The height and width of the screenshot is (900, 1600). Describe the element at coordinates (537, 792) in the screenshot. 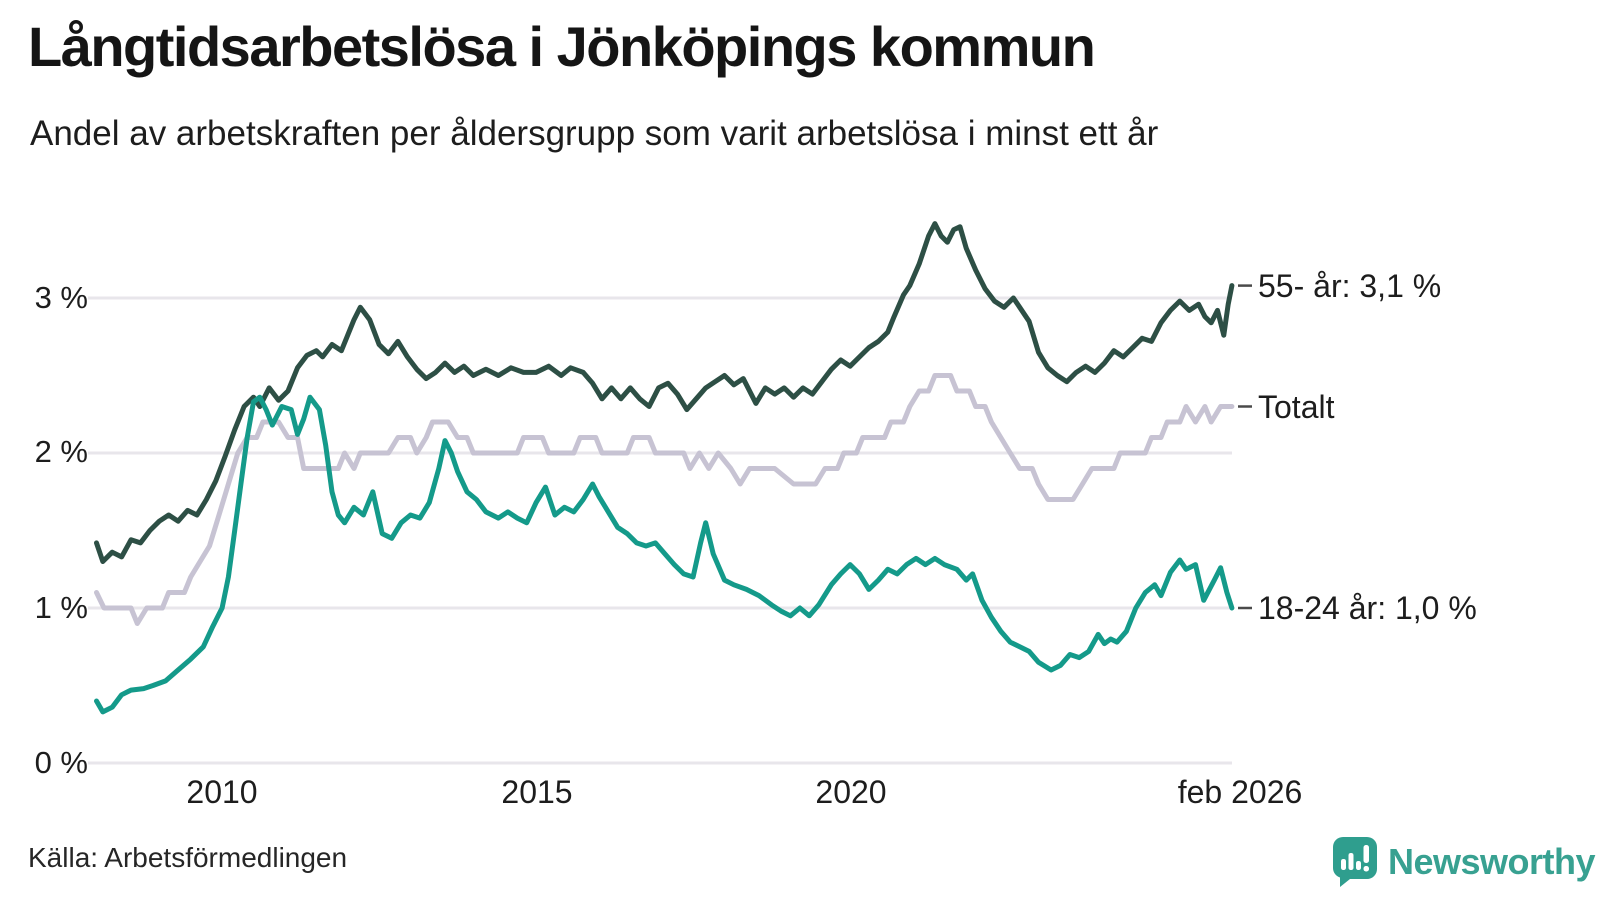

I see `x-axis-tick-2015: 2015` at that location.